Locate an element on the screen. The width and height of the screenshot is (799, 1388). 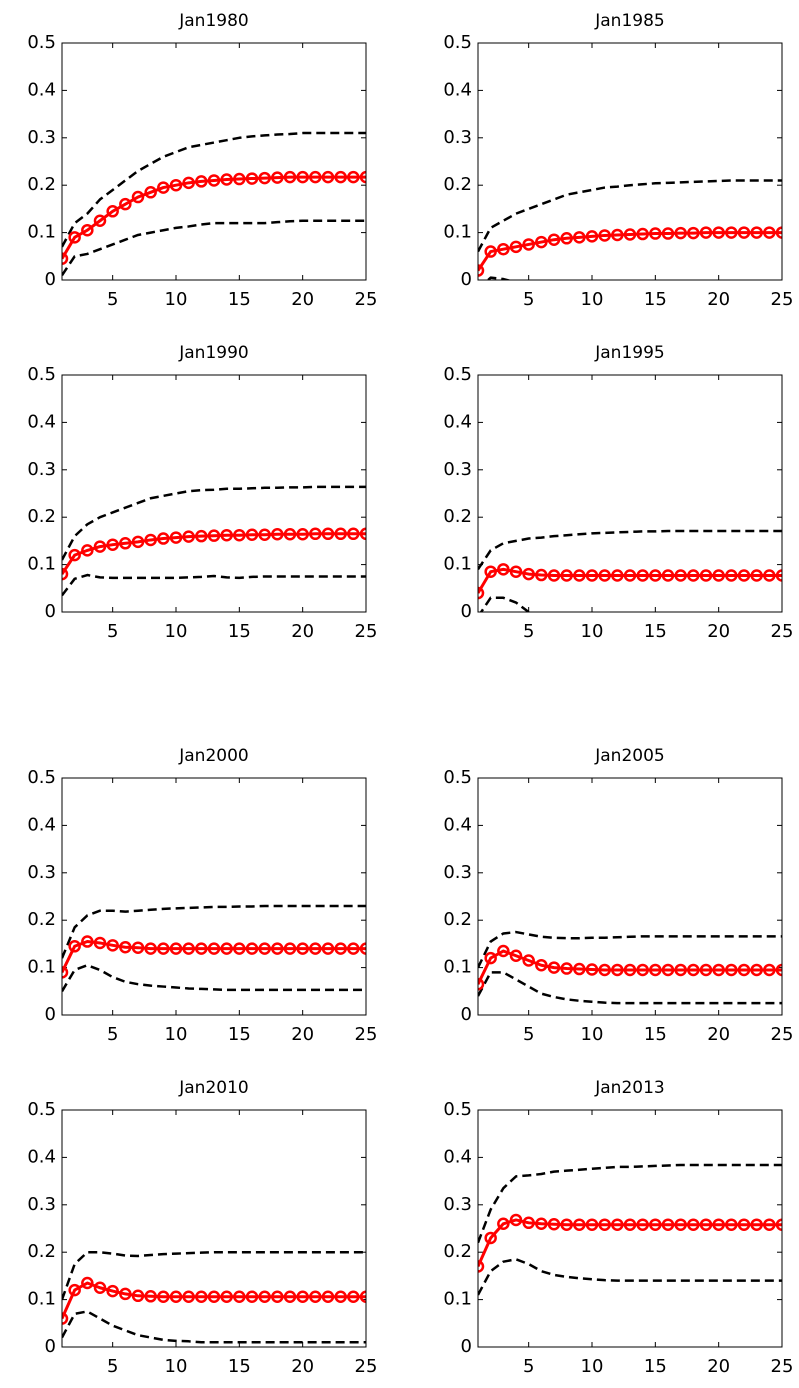
subplot-title: Jan1995 is located at coordinates (629, 353).